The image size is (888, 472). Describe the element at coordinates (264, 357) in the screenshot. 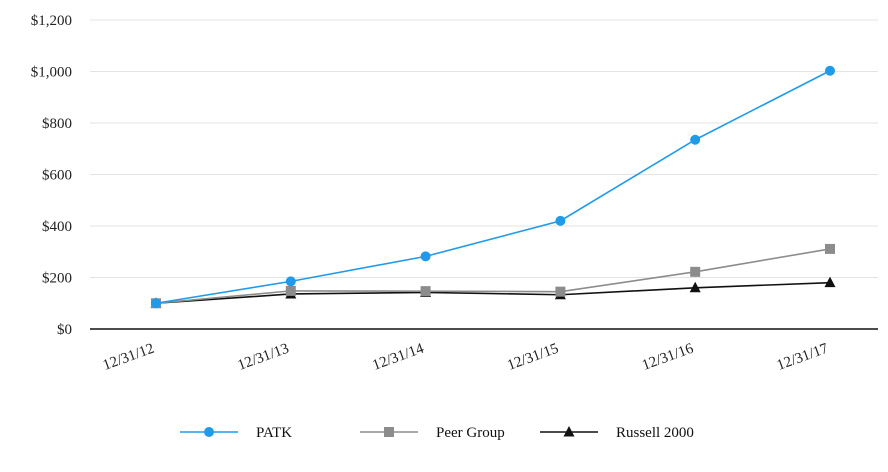

I see `x-tick-label: 12/31/13` at that location.